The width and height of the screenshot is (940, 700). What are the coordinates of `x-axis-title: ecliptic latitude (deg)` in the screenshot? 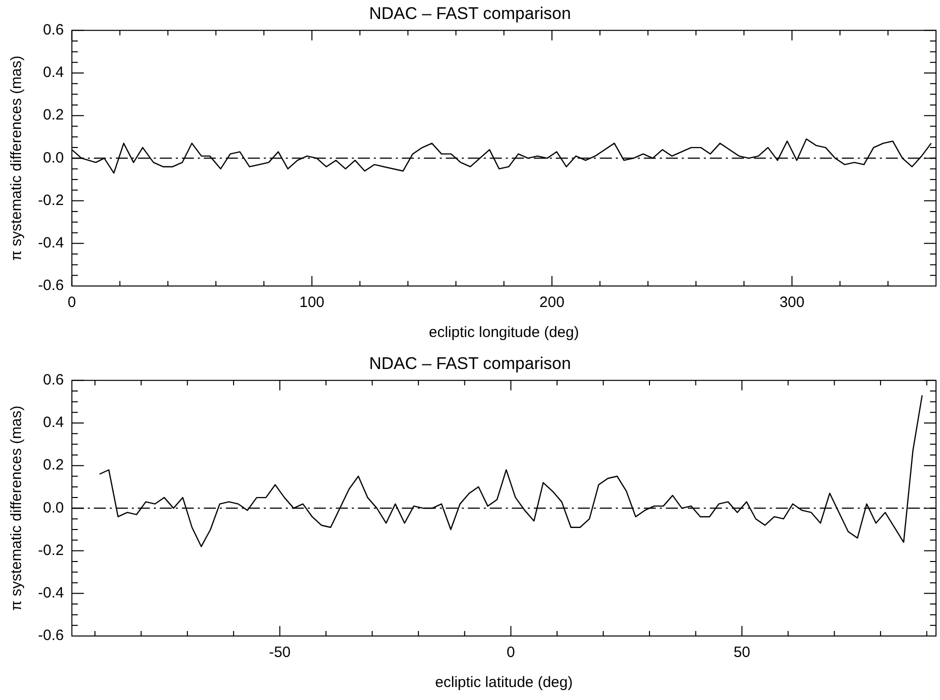 It's located at (504, 683).